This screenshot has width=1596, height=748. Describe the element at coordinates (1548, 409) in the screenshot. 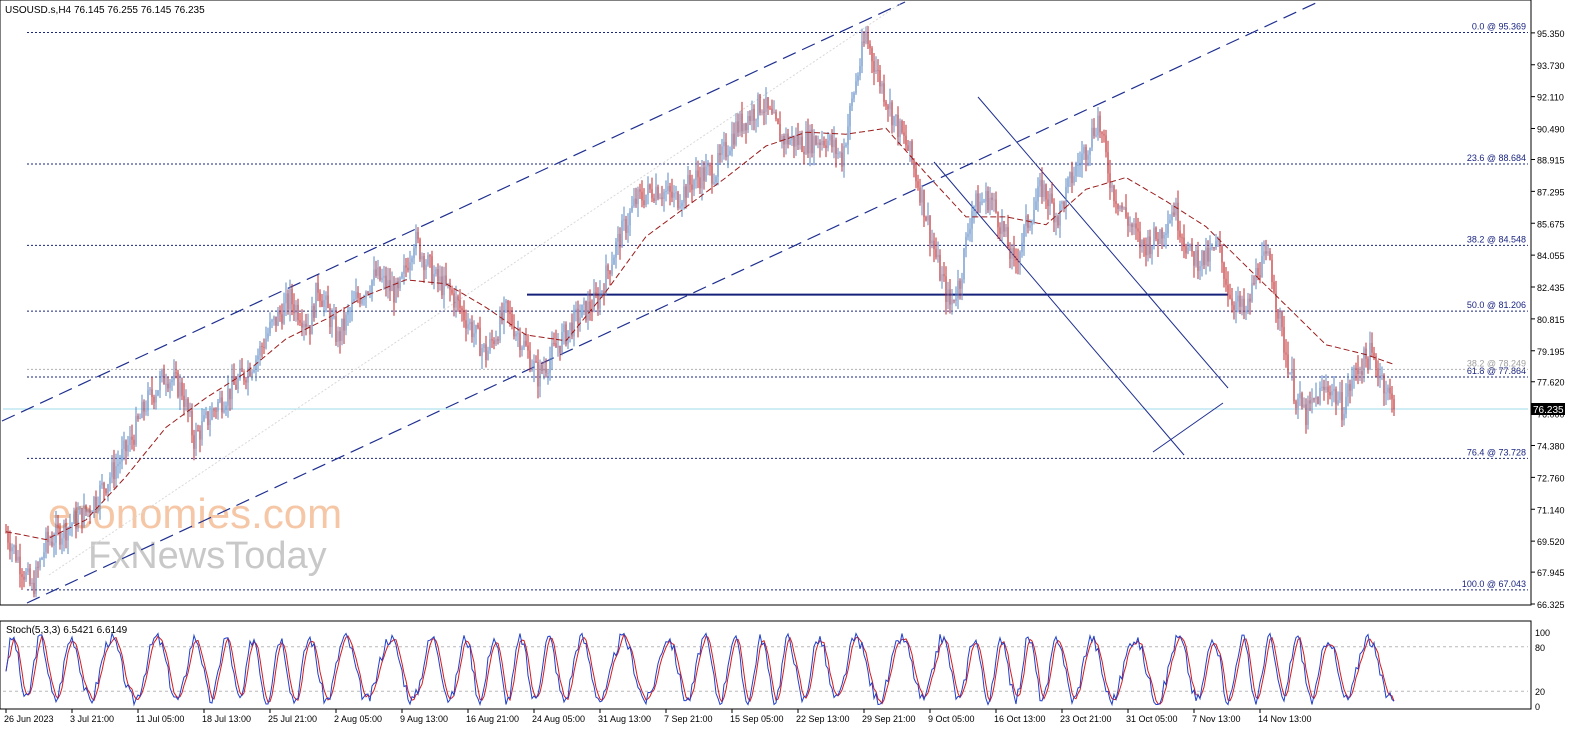

I see `current-price-marker` at that location.